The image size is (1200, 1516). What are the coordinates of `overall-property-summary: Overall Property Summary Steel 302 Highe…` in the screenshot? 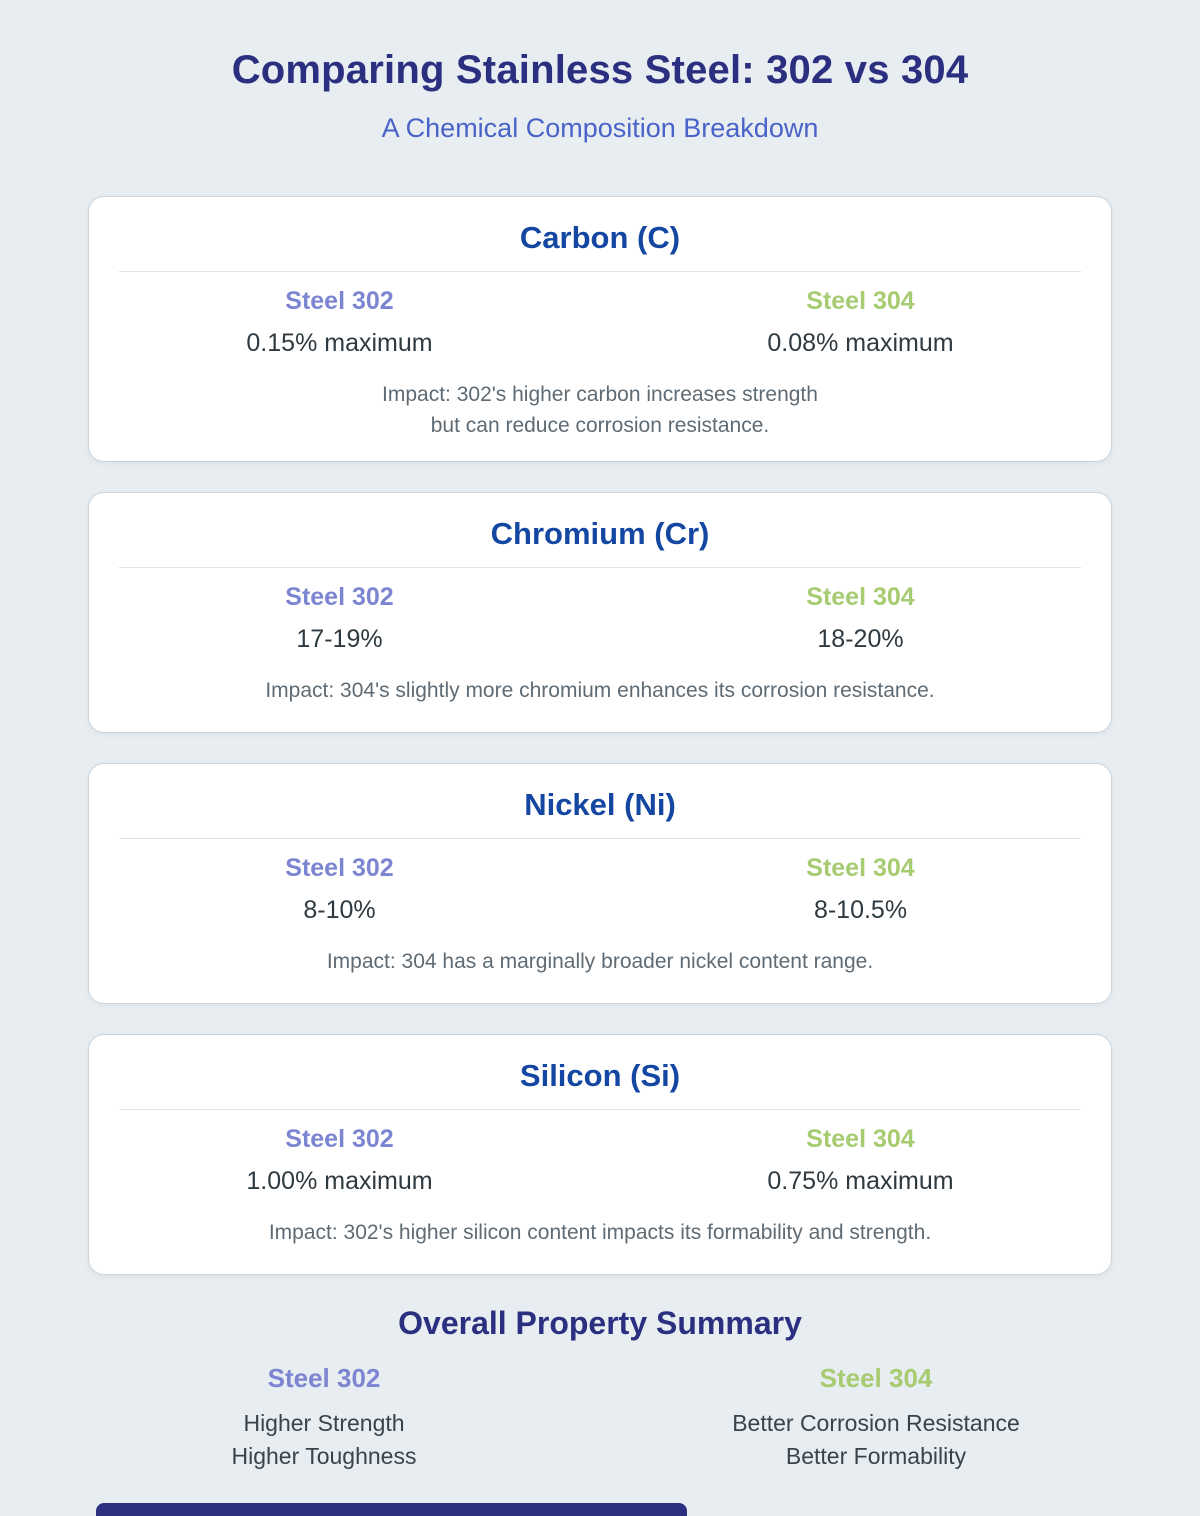 It's located at (600, 1389).